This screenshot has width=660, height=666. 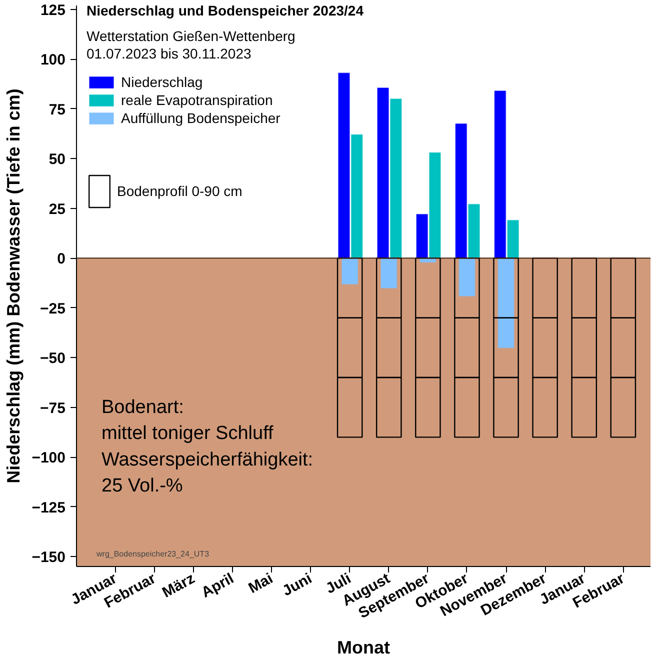 What do you see at coordinates (61, 259) in the screenshot?
I see `y-tick-label: 0` at bounding box center [61, 259].